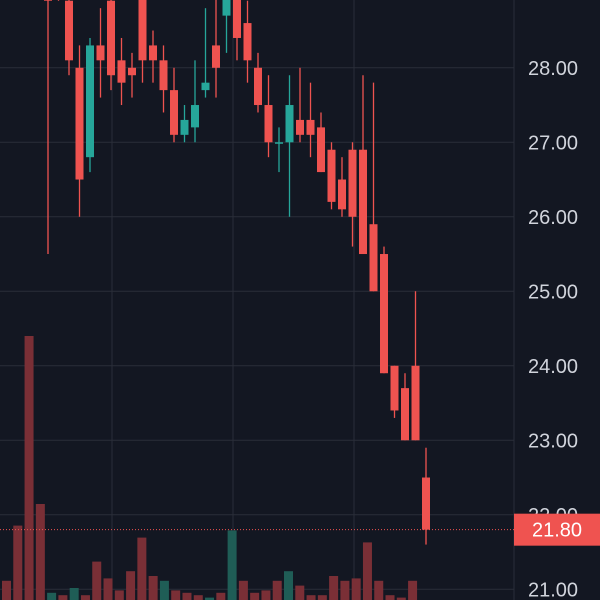 The image size is (600, 600). Describe the element at coordinates (553, 292) in the screenshot. I see `price-tick-label: 25.00` at that location.